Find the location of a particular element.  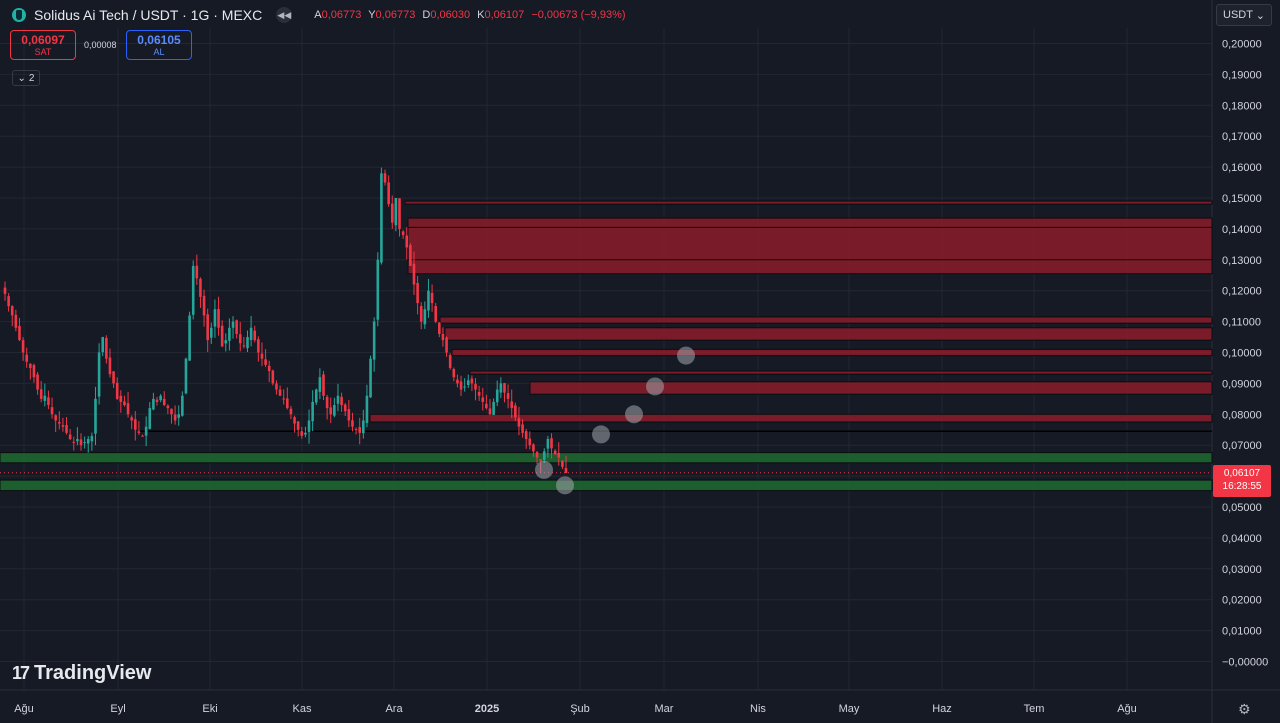

buy-button: 0,06105 AL is located at coordinates (159, 45).